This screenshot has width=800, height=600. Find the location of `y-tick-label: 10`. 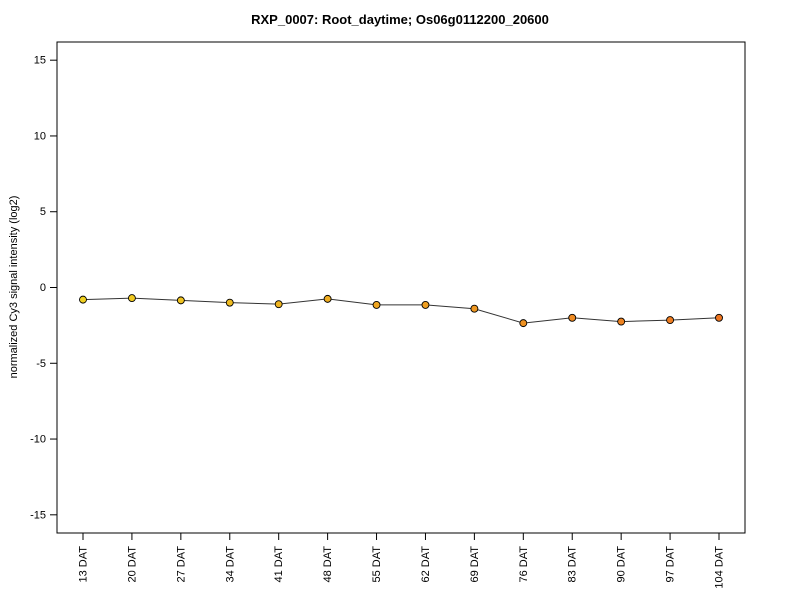

y-tick-label: 10 is located at coordinates (40, 136).